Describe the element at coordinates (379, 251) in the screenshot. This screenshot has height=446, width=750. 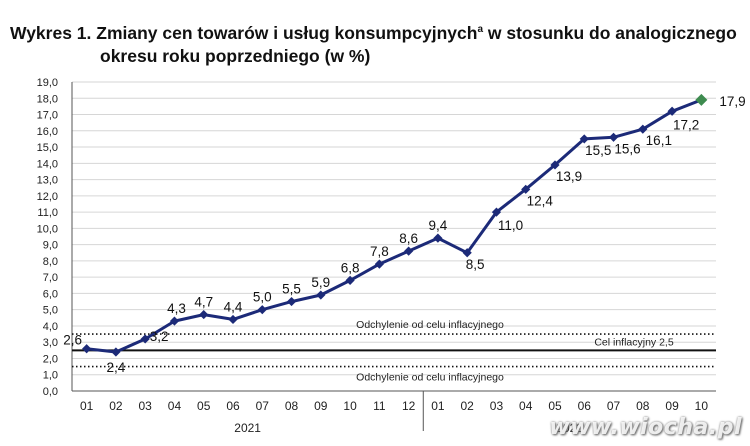
I see `data-label: 7,8` at that location.